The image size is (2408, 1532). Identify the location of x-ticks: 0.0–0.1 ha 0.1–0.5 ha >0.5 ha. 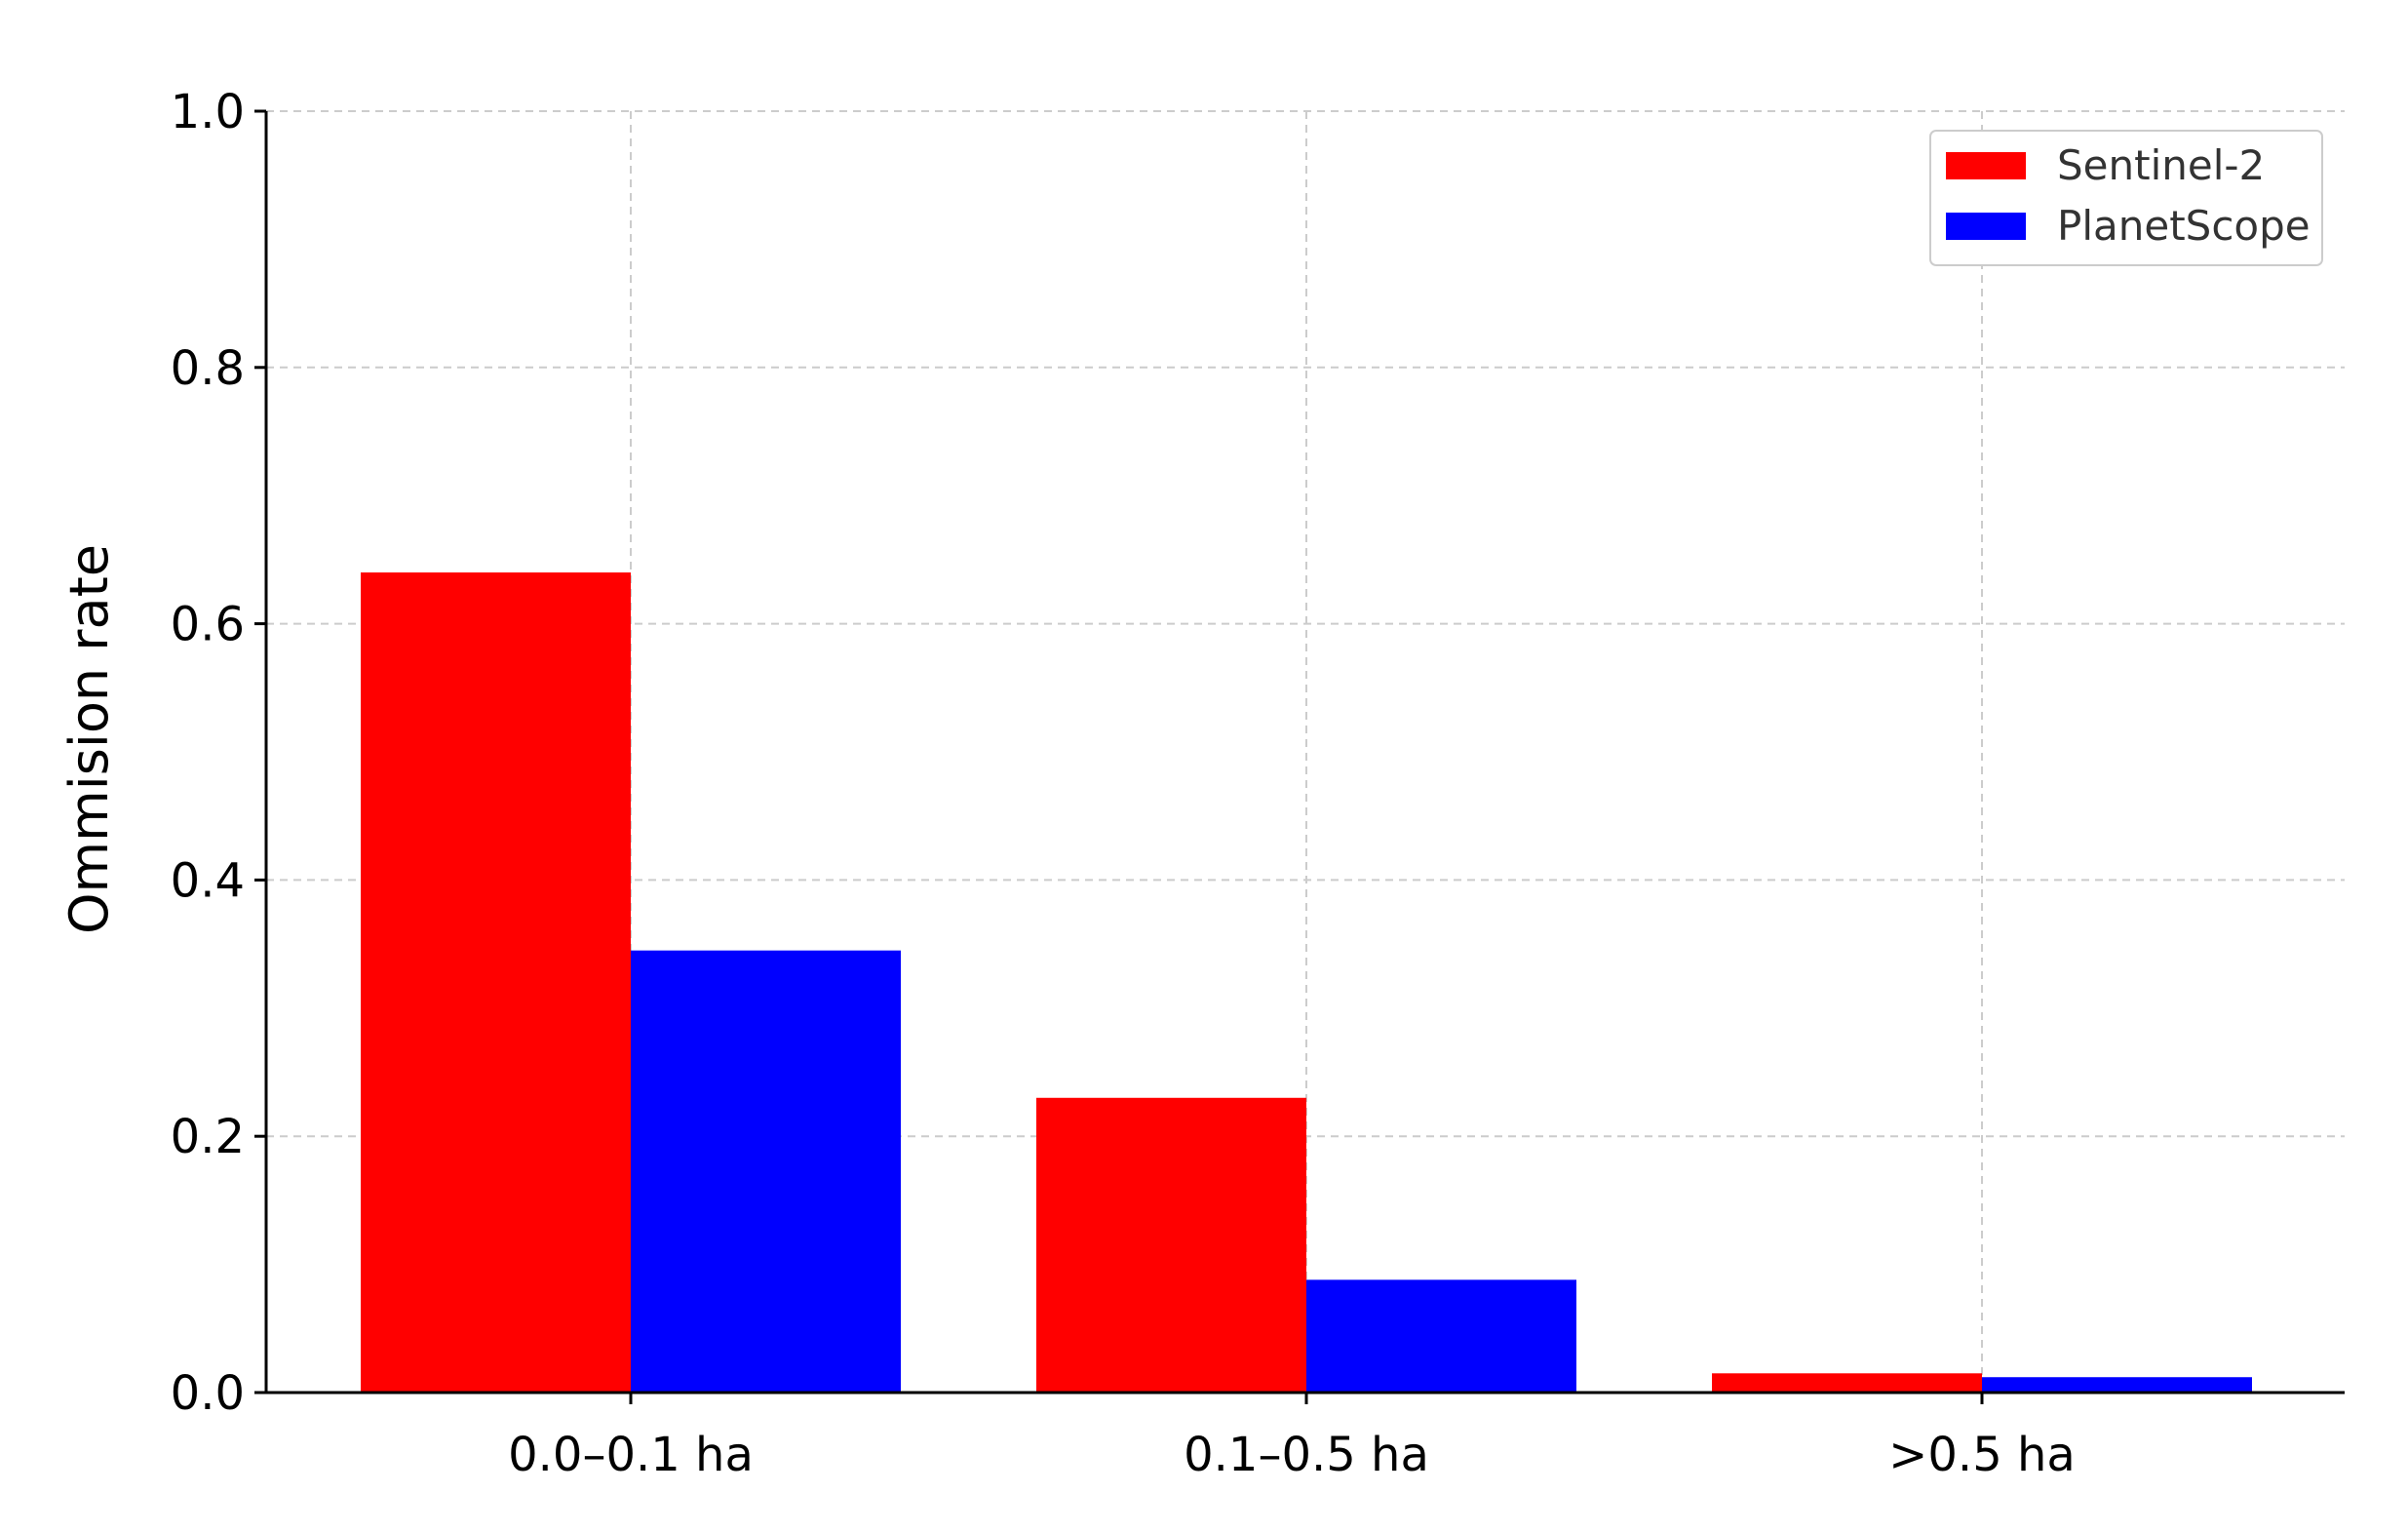
(1292, 1437).